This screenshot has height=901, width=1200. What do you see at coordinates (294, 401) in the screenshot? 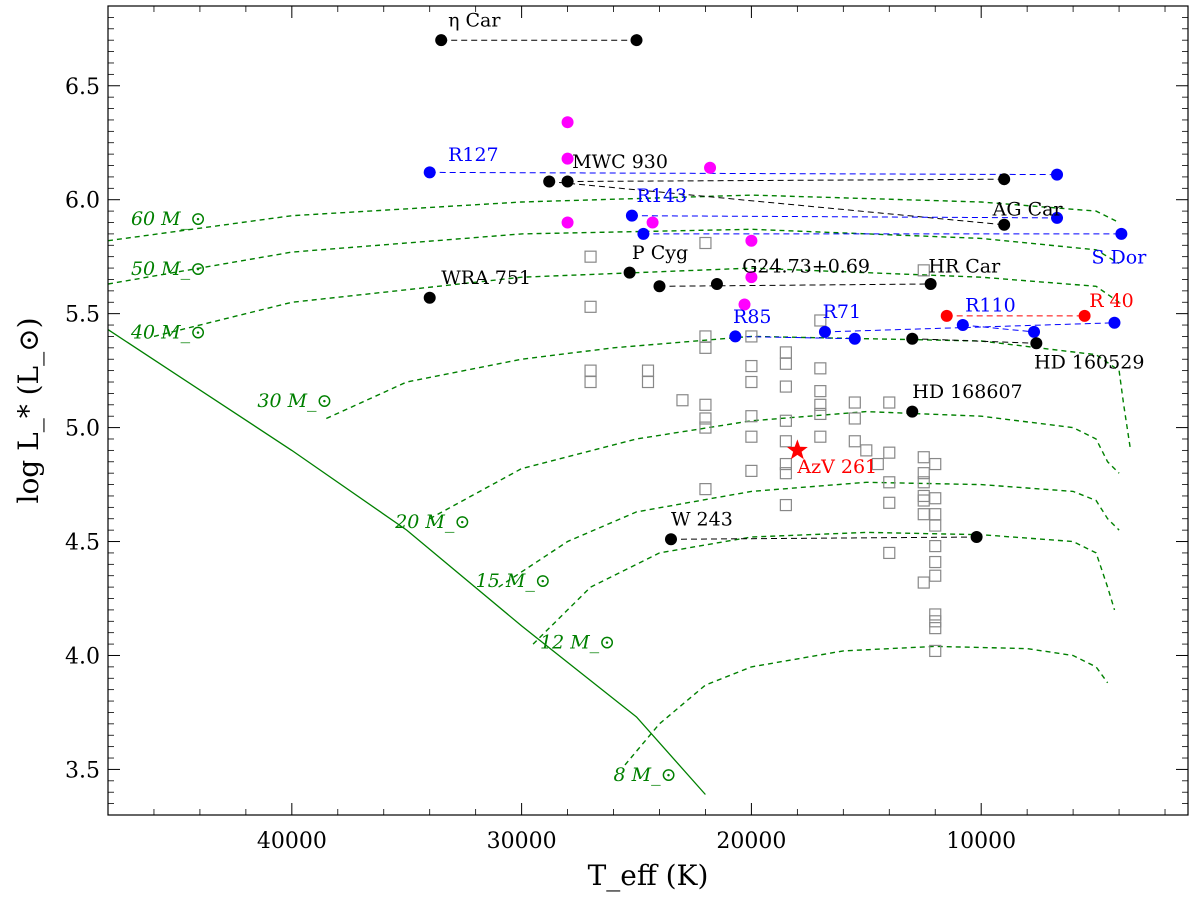
I see `track-label-30-m: 30 M_⊙` at bounding box center [294, 401].